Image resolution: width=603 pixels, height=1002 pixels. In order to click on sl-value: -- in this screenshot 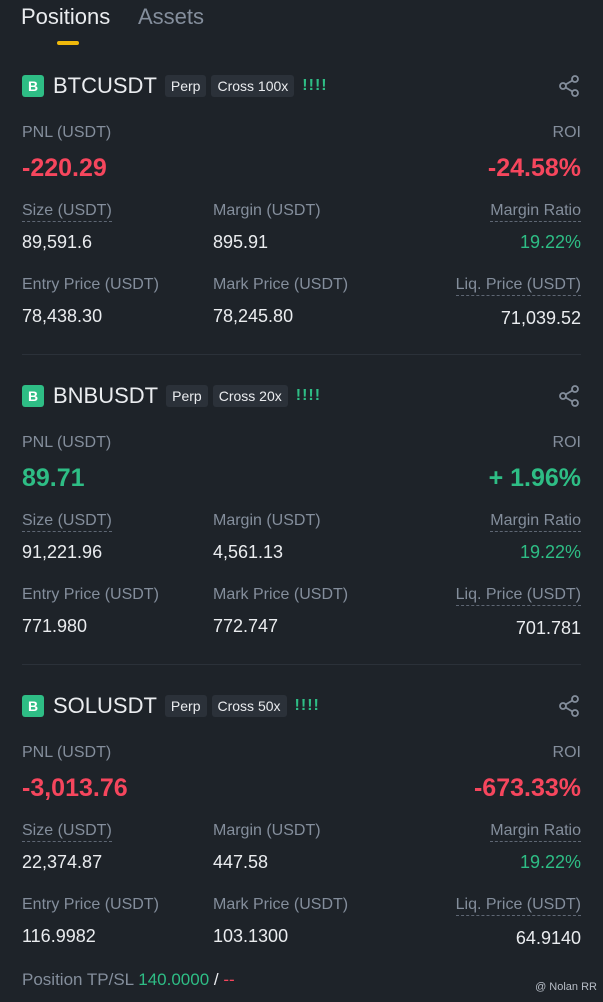, I will do `click(229, 979)`.